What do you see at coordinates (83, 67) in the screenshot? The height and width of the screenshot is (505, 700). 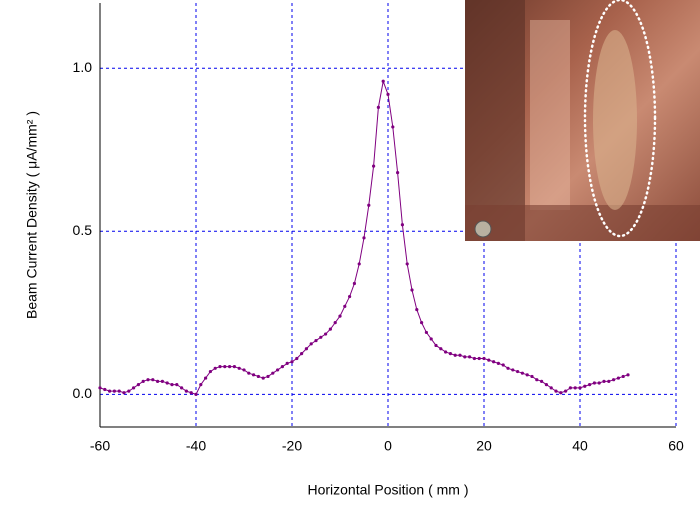 I see `y-tick-label: 1.0` at bounding box center [83, 67].